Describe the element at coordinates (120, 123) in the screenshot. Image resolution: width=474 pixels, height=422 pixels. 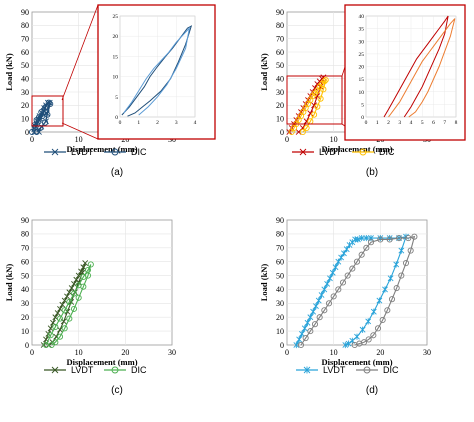
I see `inset-x-tick-label: 0` at that location.